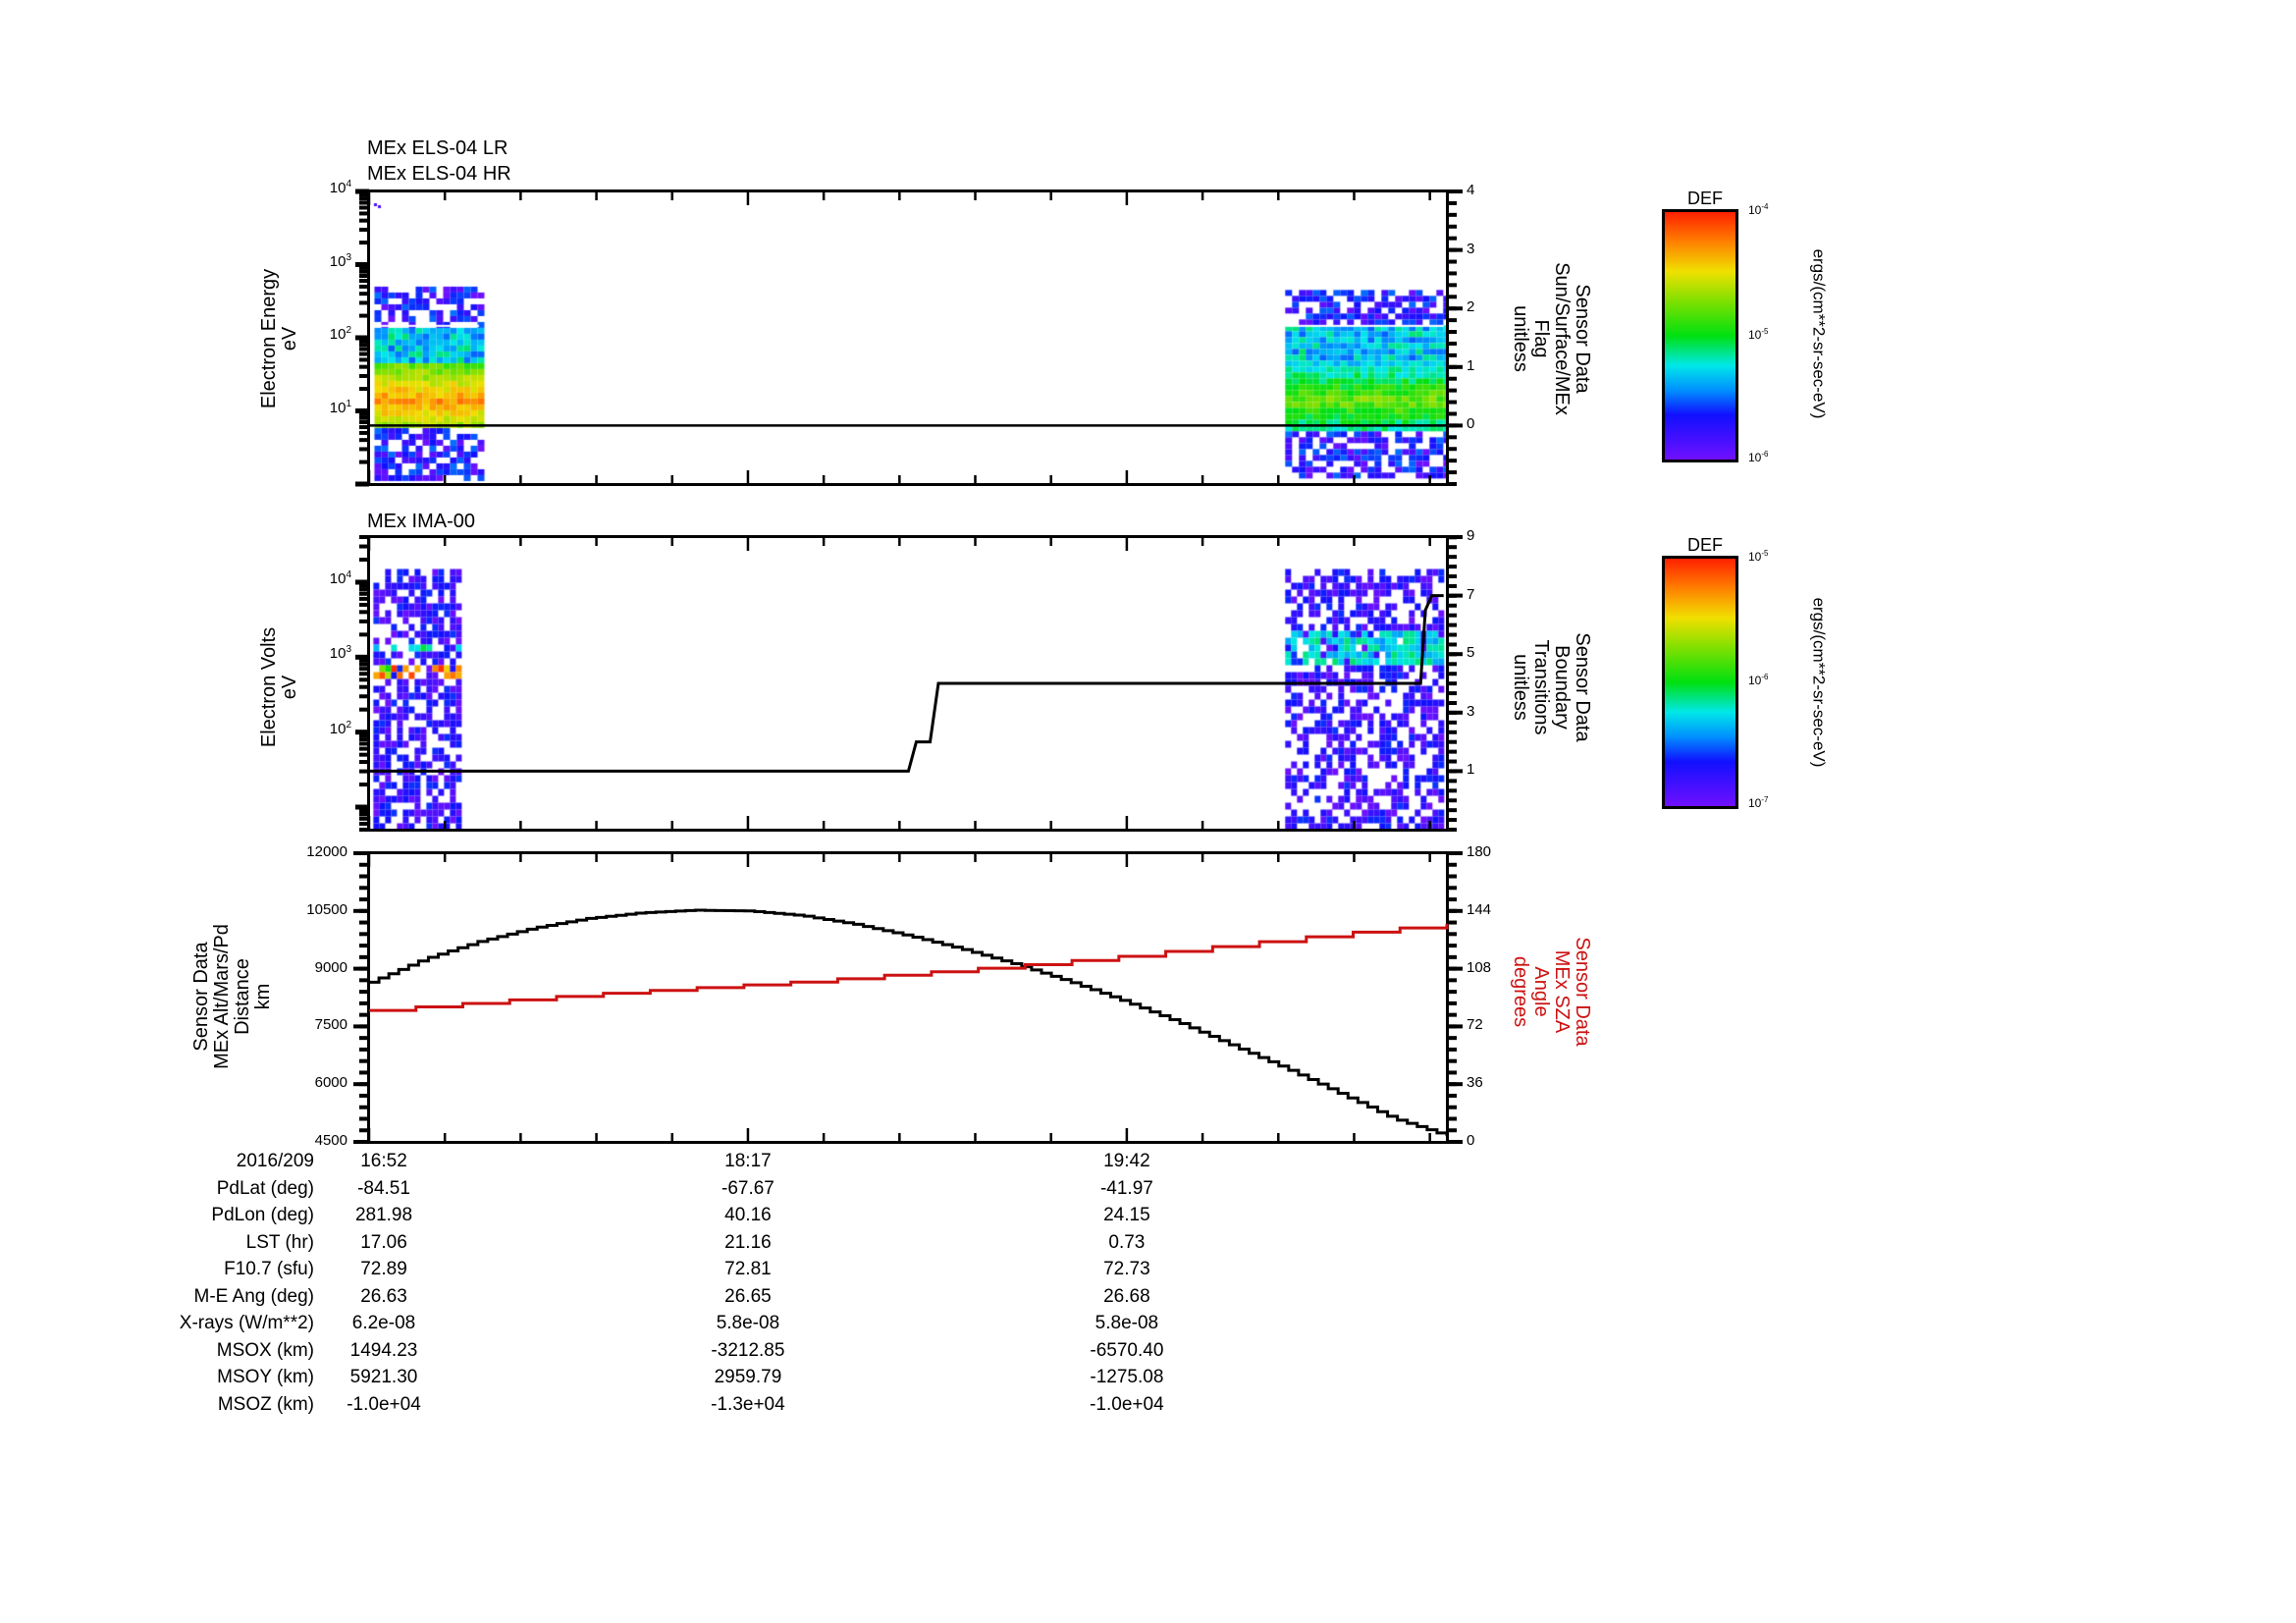 The height and width of the screenshot is (1623, 2296). What do you see at coordinates (1475, 1083) in the screenshot?
I see `y2tick-label: 36` at bounding box center [1475, 1083].